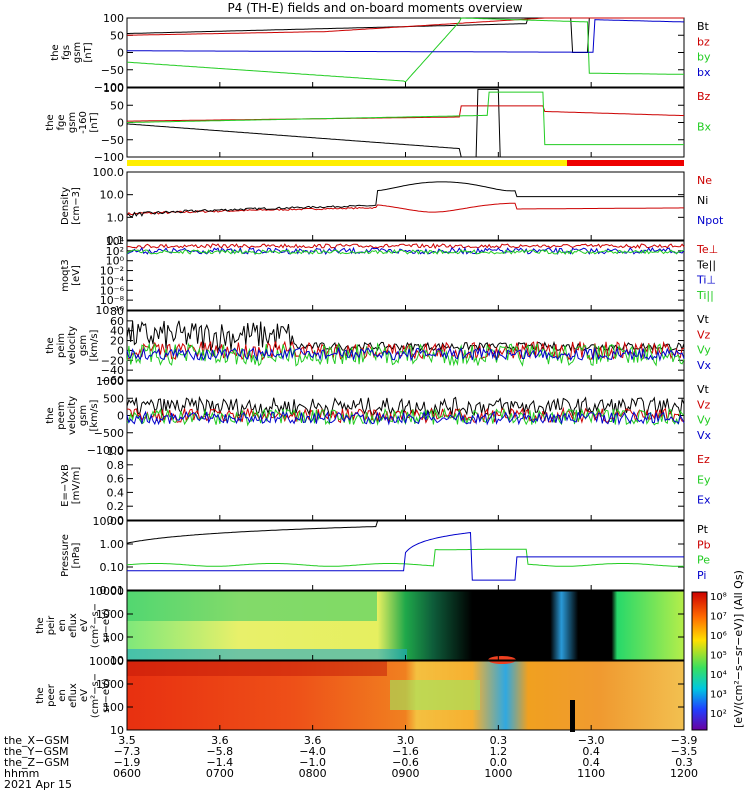 The width and height of the screenshot is (750, 800). I want to click on legend-entry: Ti⊥, so click(706, 280).